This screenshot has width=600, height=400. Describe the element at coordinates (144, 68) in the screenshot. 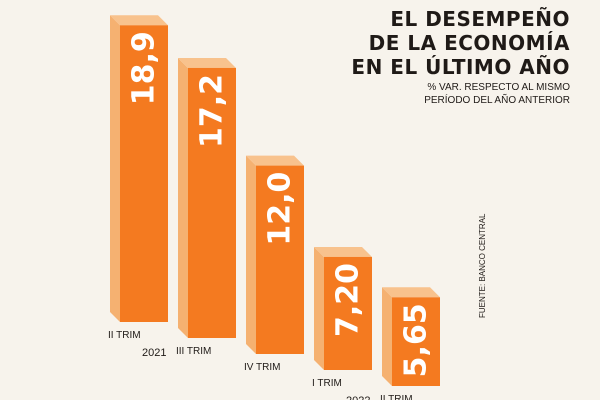

I see `value-label-0: 18,9` at that location.